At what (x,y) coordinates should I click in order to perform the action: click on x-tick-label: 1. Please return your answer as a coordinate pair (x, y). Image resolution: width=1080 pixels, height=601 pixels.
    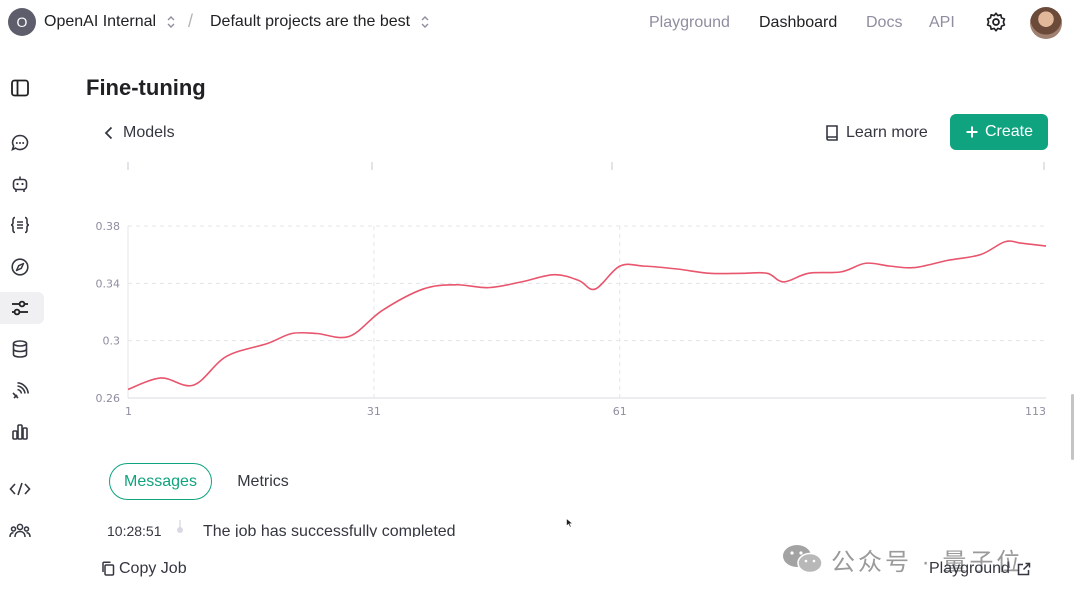
    Looking at the image, I should click on (128, 411).